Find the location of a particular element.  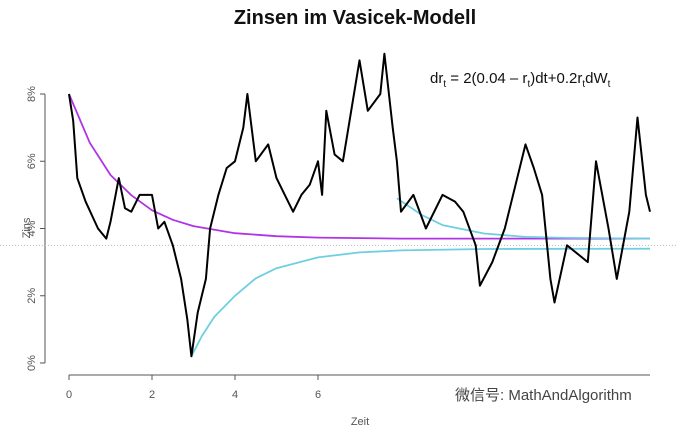

x-tick-label: 0 is located at coordinates (69, 395).